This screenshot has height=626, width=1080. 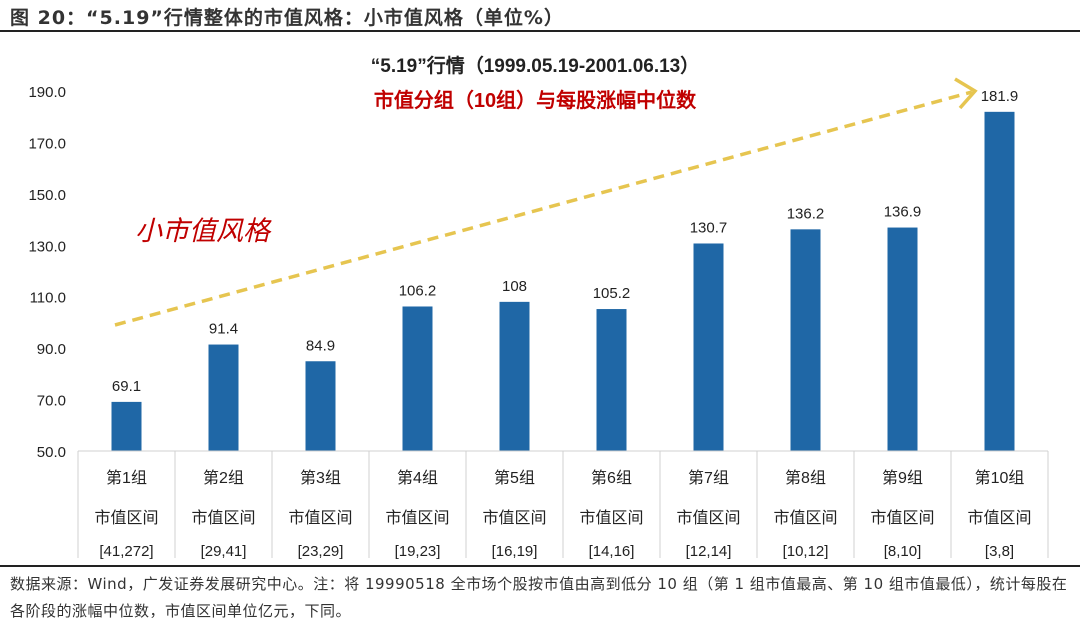 What do you see at coordinates (418, 290) in the screenshot?
I see `data-label: 106.2` at bounding box center [418, 290].